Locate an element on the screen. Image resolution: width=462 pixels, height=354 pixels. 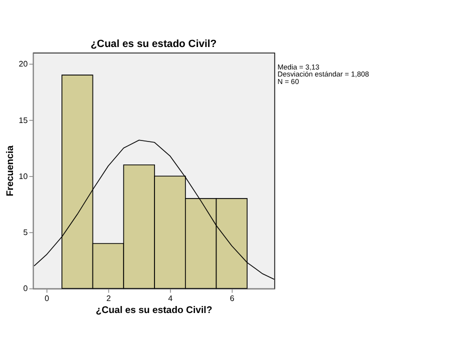
x-axis-title: ¿Cual es su estado Civil? is located at coordinates (154, 310).